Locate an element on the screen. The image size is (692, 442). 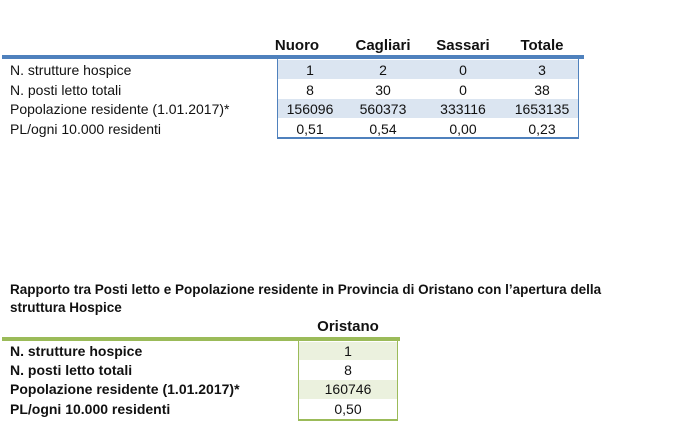
table1-row1-fill is located at coordinates (428, 69).